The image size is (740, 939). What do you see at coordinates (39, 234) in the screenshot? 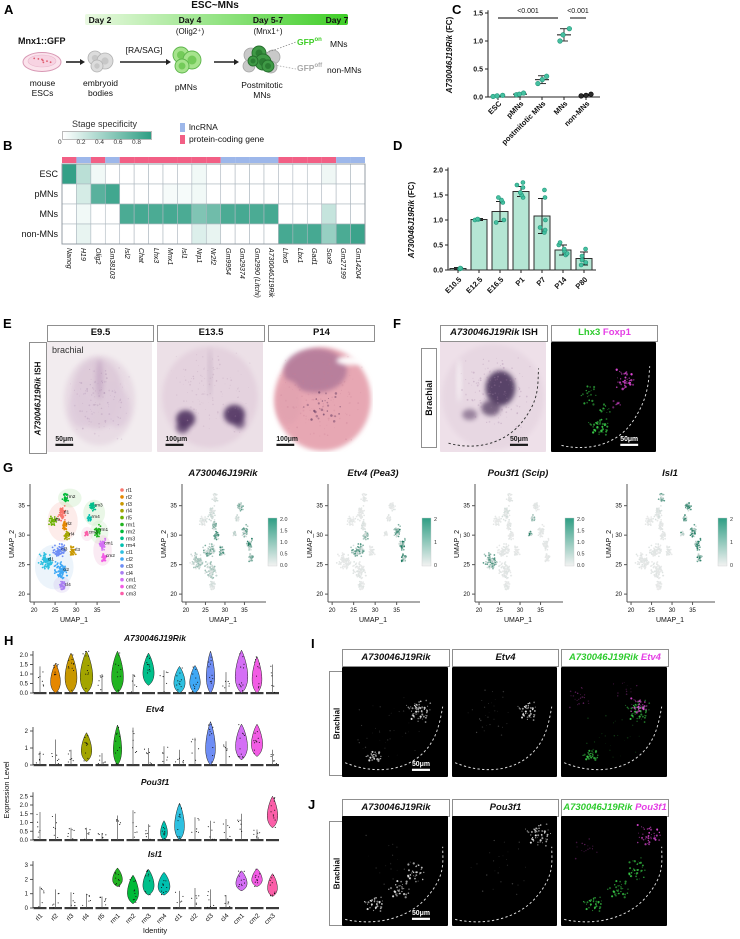
I see `heatmap-row-label: non-MNs` at bounding box center [39, 234].